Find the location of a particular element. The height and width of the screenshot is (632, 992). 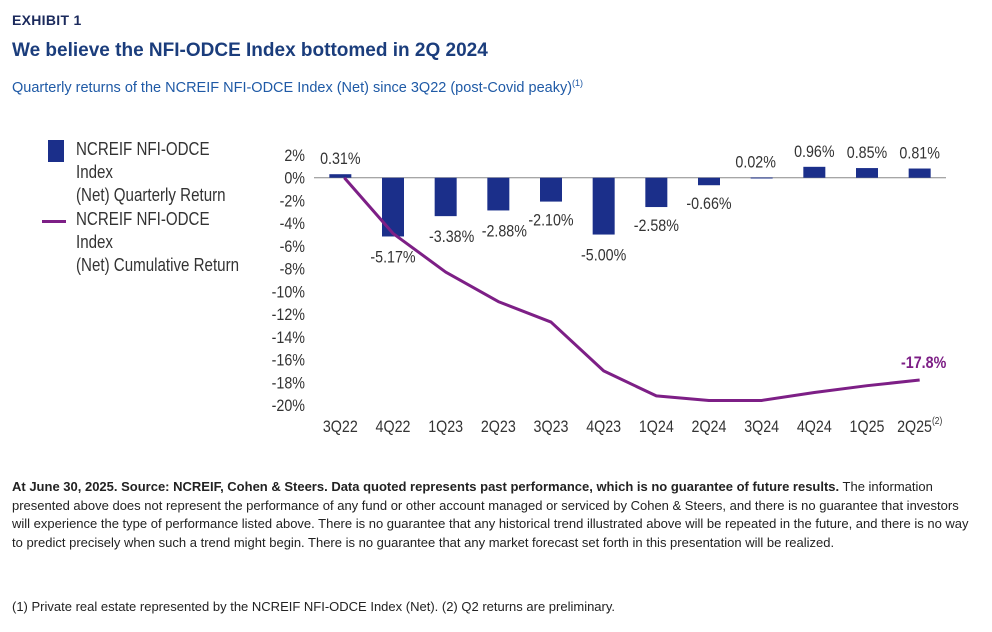

x-tick-footnote-marker: (2) is located at coordinates (937, 420).